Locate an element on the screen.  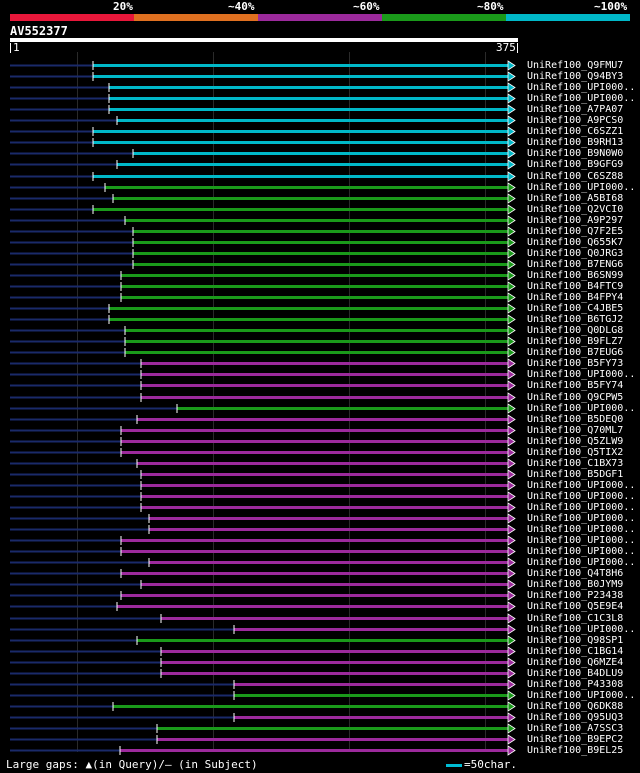
hit-row: UniRef100_B0JYM9 is located at coordinates (320, 584).